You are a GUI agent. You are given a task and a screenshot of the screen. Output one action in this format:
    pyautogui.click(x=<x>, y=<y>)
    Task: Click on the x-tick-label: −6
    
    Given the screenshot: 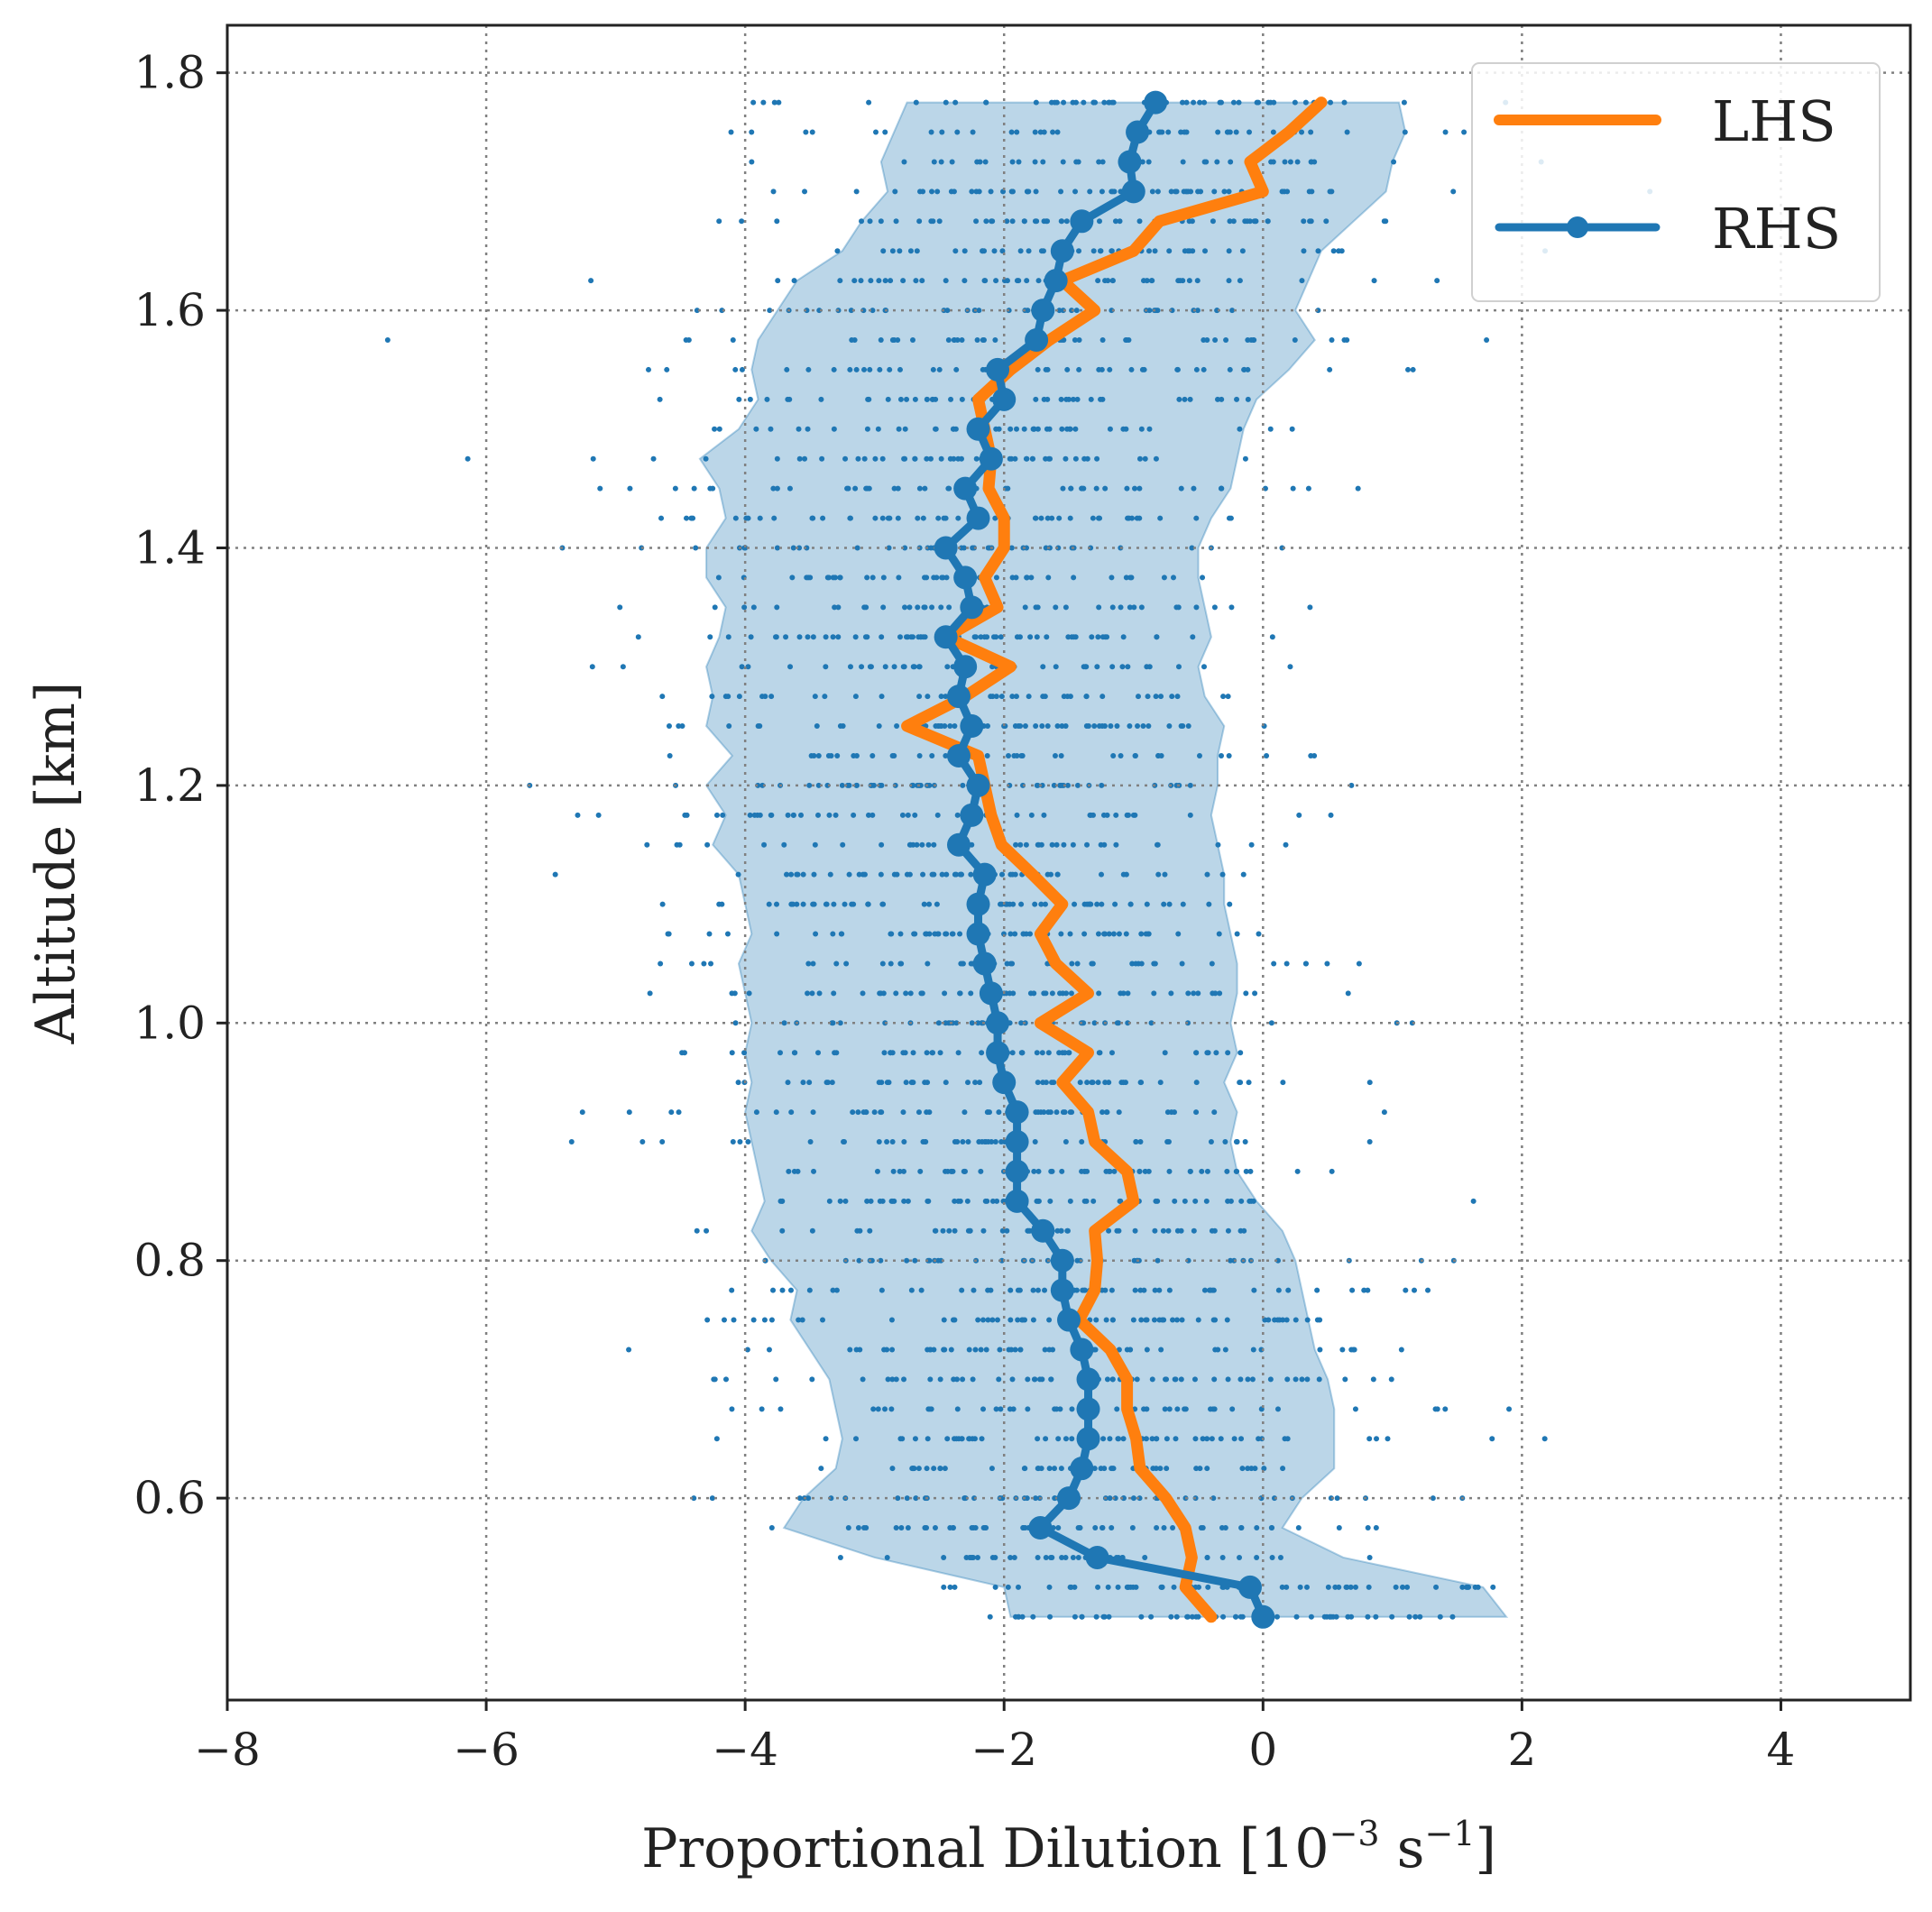 What is the action you would take?
    pyautogui.click(x=487, y=1750)
    